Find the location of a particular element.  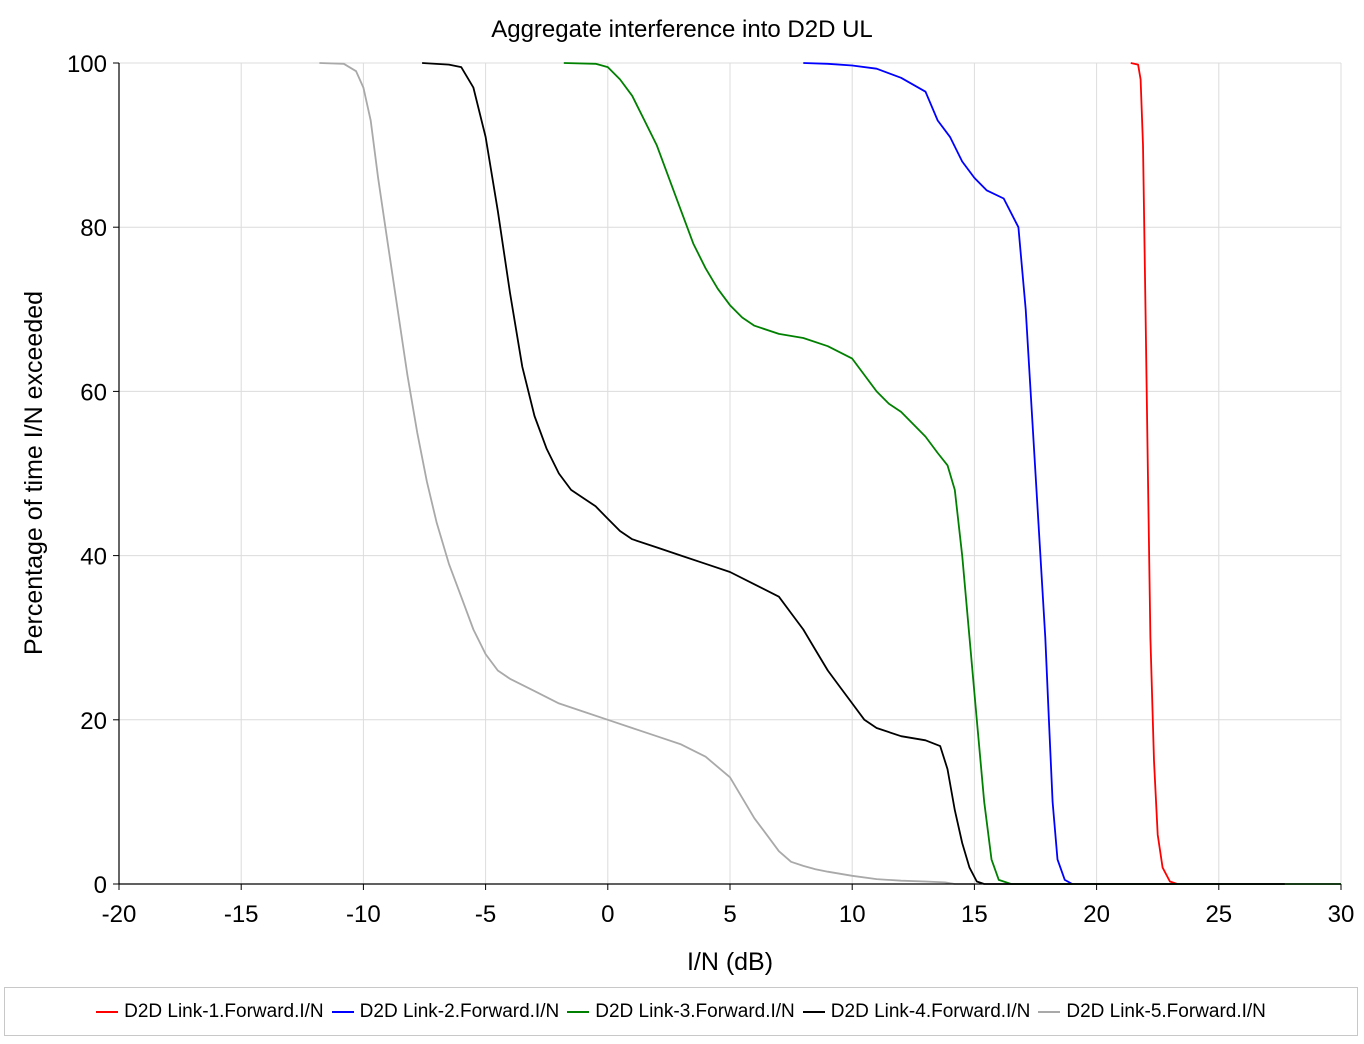

y-axis-label: Percentage of time I/N exceeded is located at coordinates (34, 473).